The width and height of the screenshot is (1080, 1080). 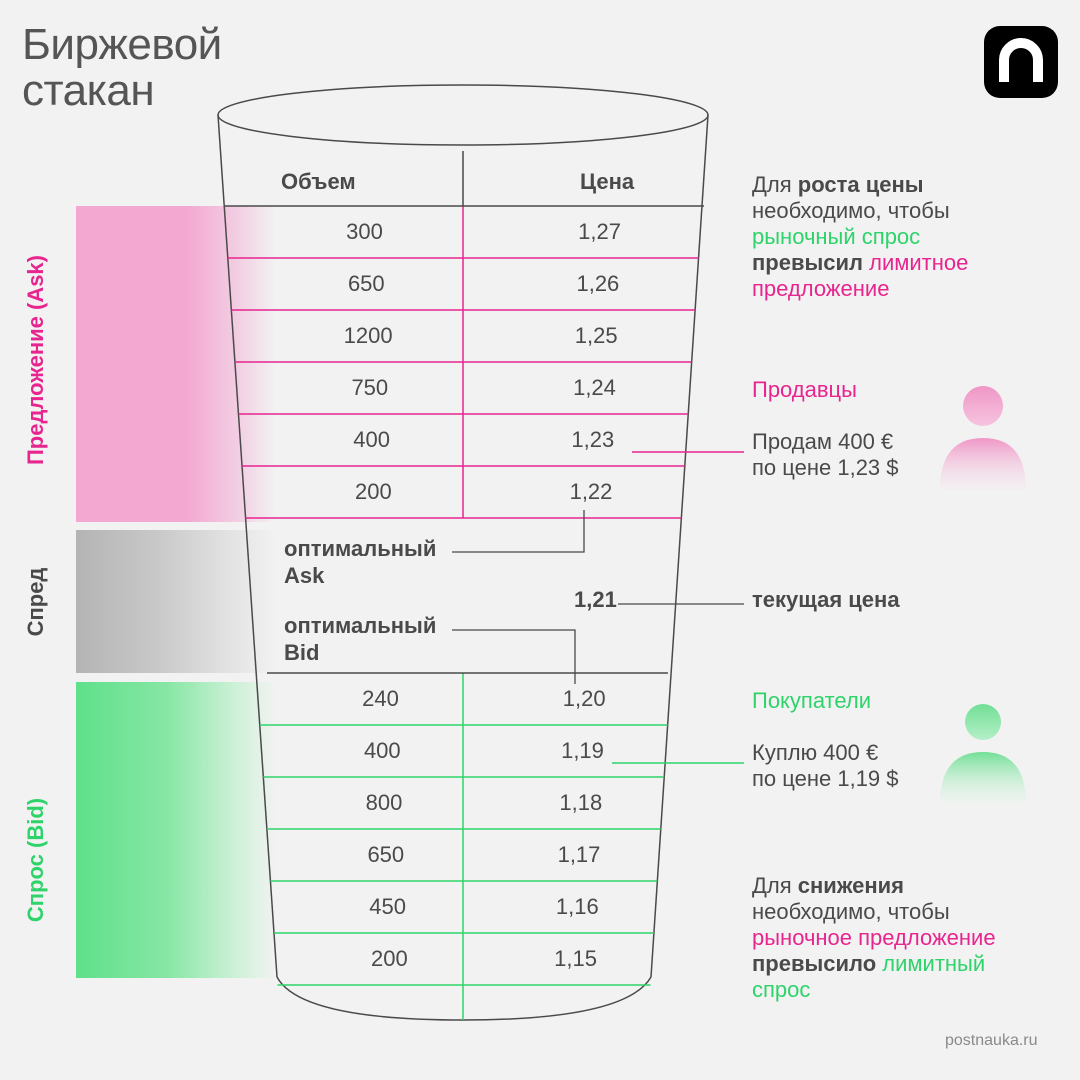 What do you see at coordinates (599, 231) in the screenshot?
I see `ask-price-cell: 1,27` at bounding box center [599, 231].